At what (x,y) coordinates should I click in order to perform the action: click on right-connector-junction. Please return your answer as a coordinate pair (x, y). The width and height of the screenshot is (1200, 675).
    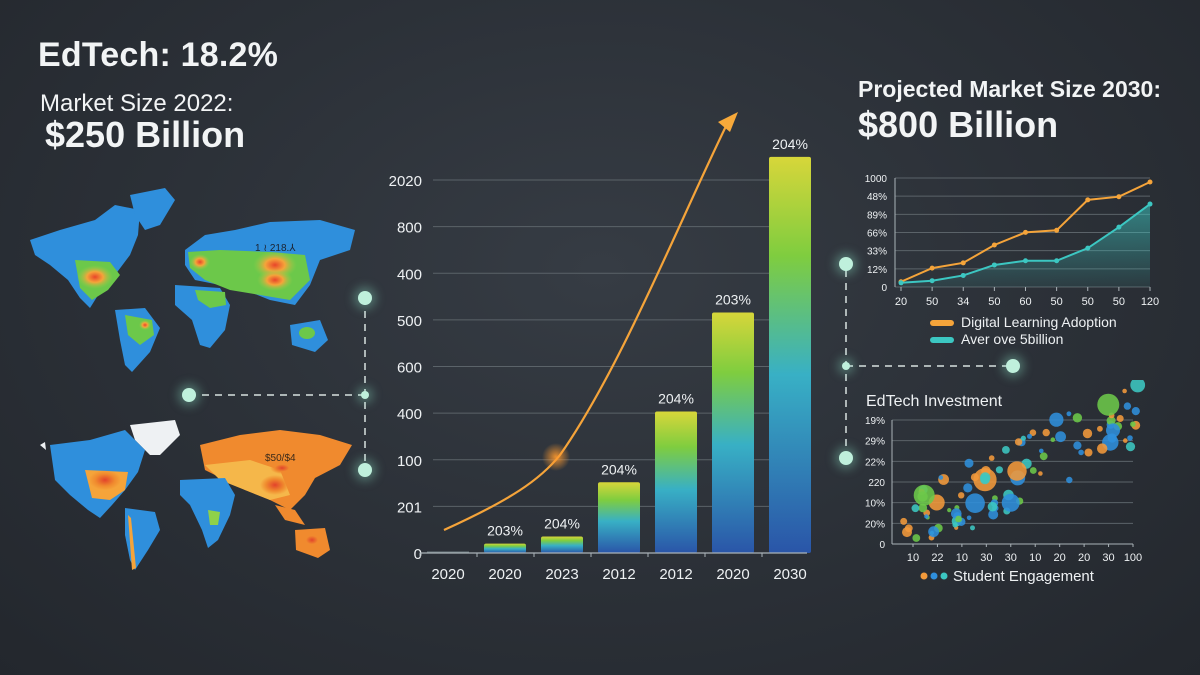
    Looking at the image, I should click on (846, 366).